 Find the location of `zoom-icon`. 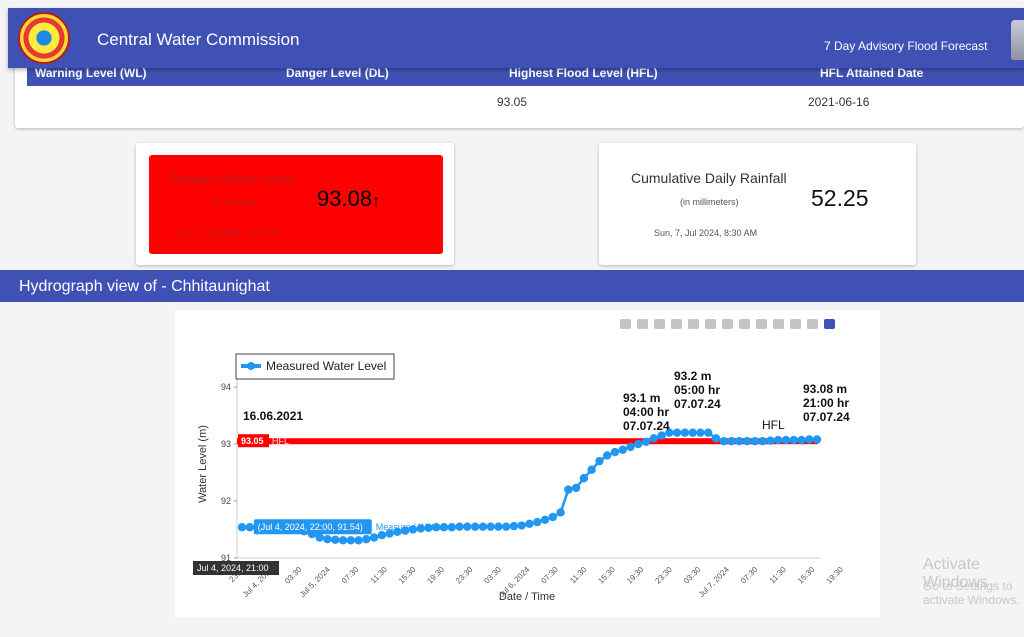

zoom-icon is located at coordinates (642, 324).